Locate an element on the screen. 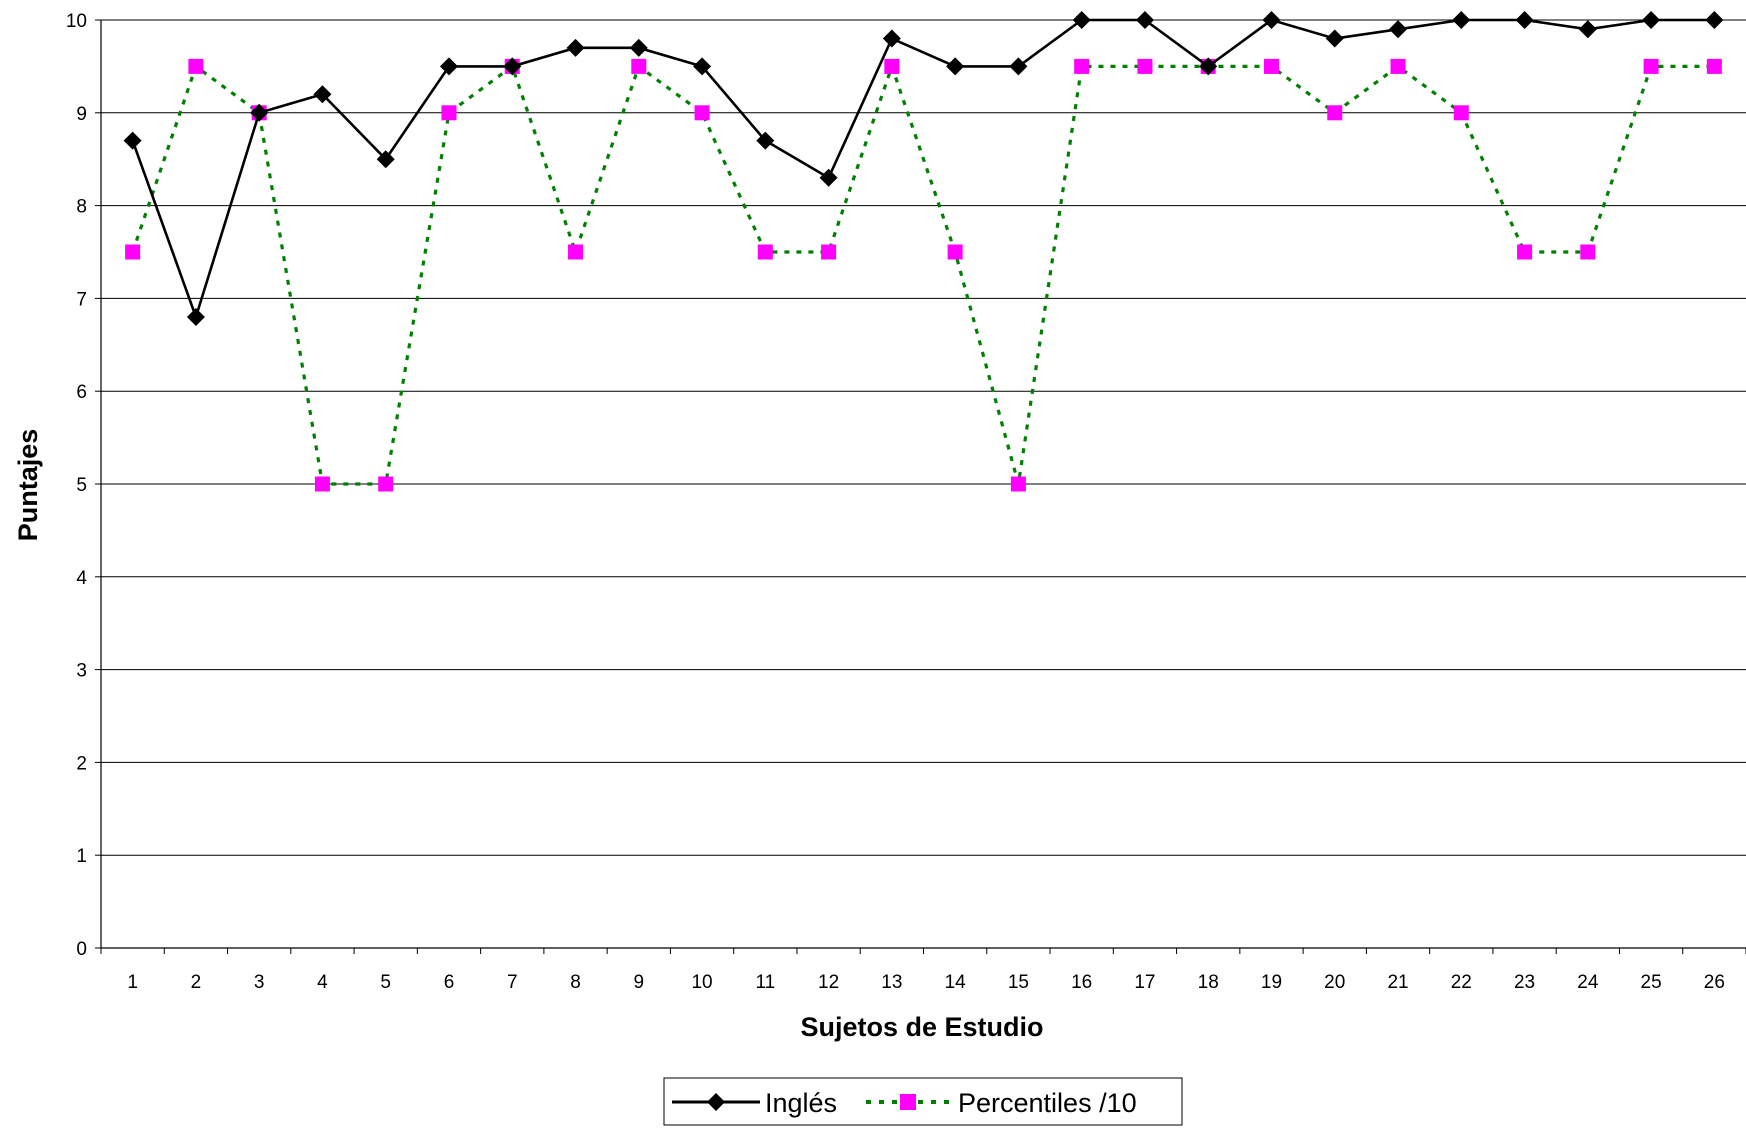 The width and height of the screenshot is (1746, 1131). x-tick-label: 19 is located at coordinates (1271, 982).